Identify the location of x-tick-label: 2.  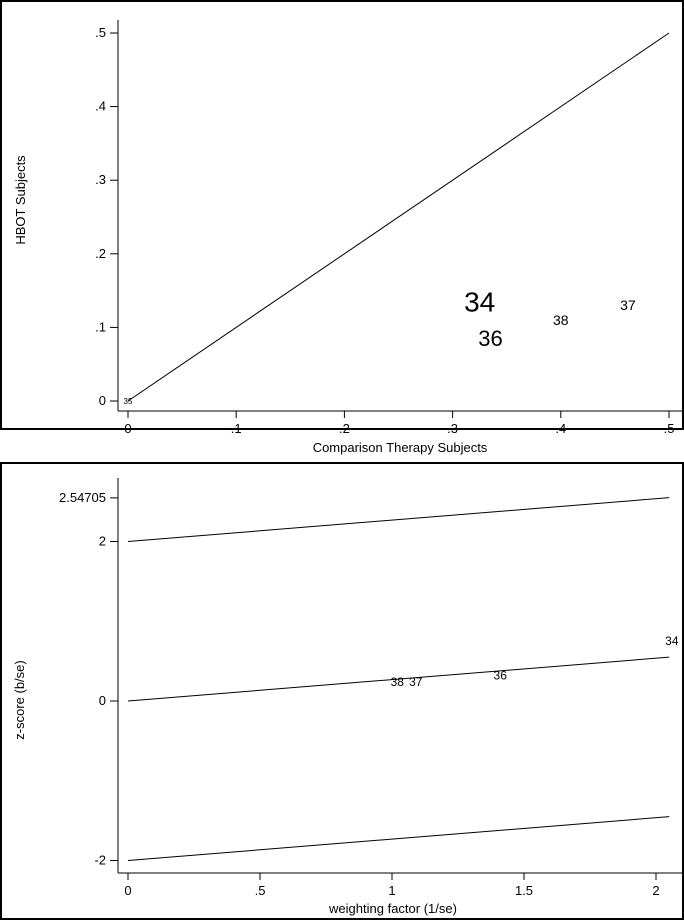
(655, 890).